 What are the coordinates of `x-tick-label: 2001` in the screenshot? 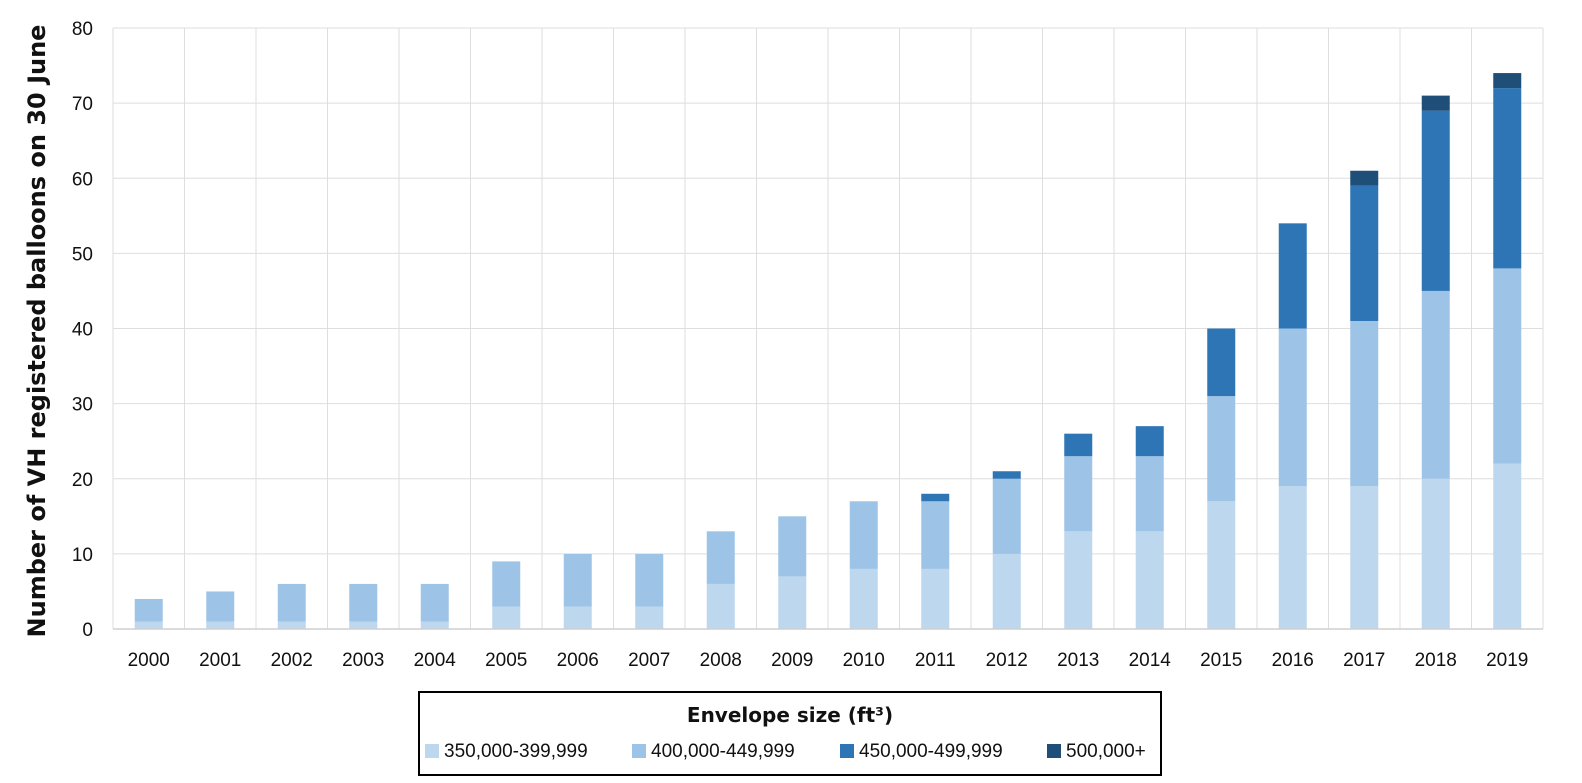 It's located at (220, 660).